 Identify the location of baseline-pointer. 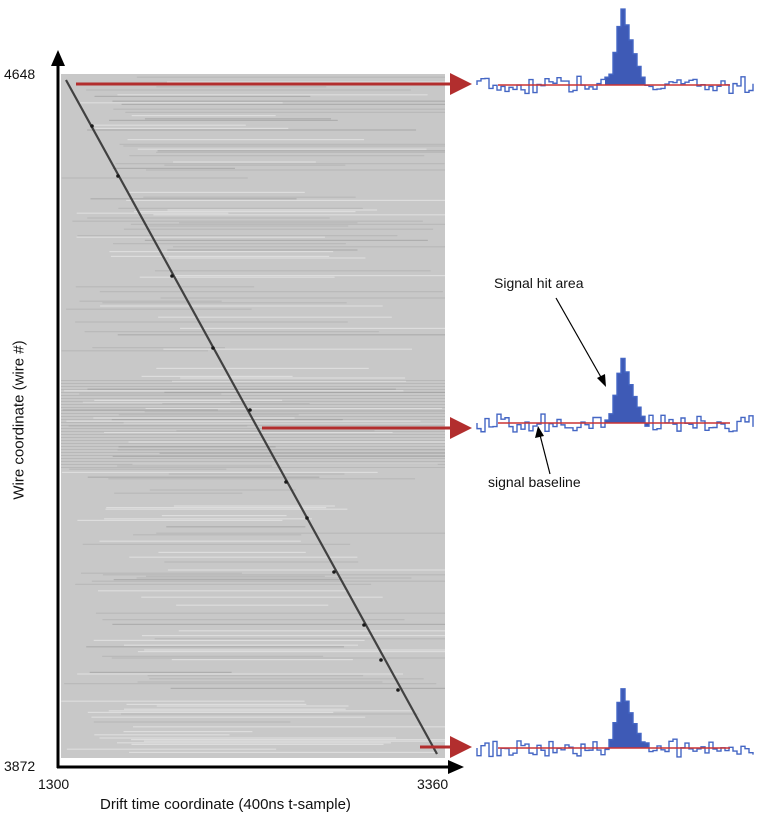
(545, 454).